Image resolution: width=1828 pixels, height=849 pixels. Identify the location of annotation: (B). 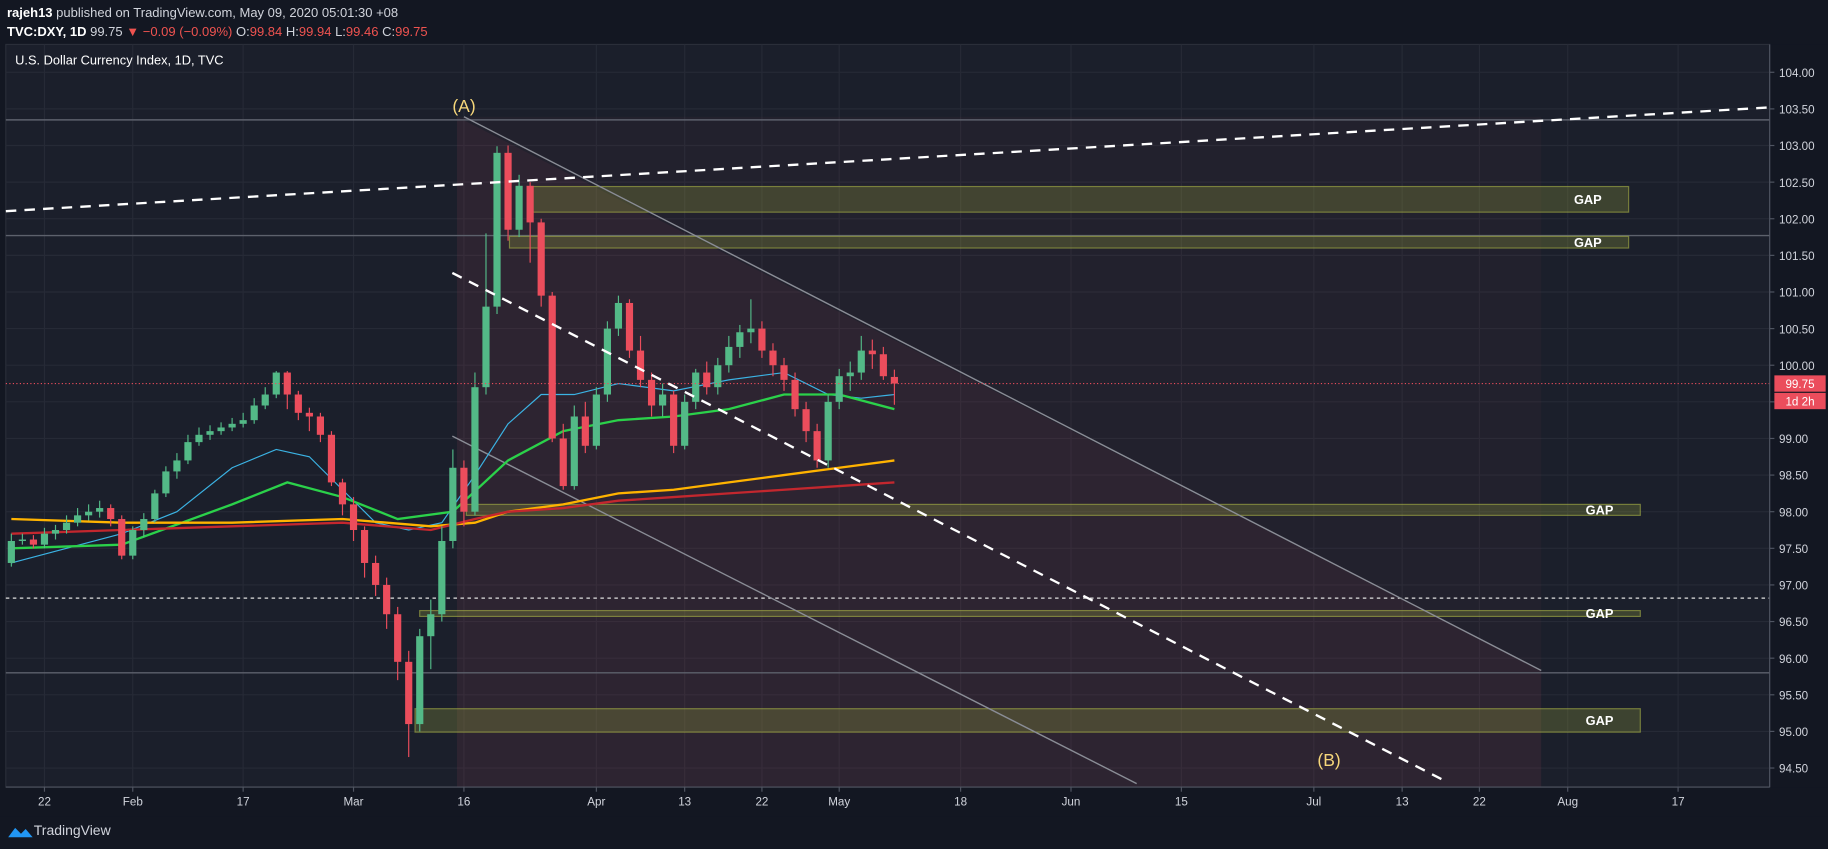
(1328, 760).